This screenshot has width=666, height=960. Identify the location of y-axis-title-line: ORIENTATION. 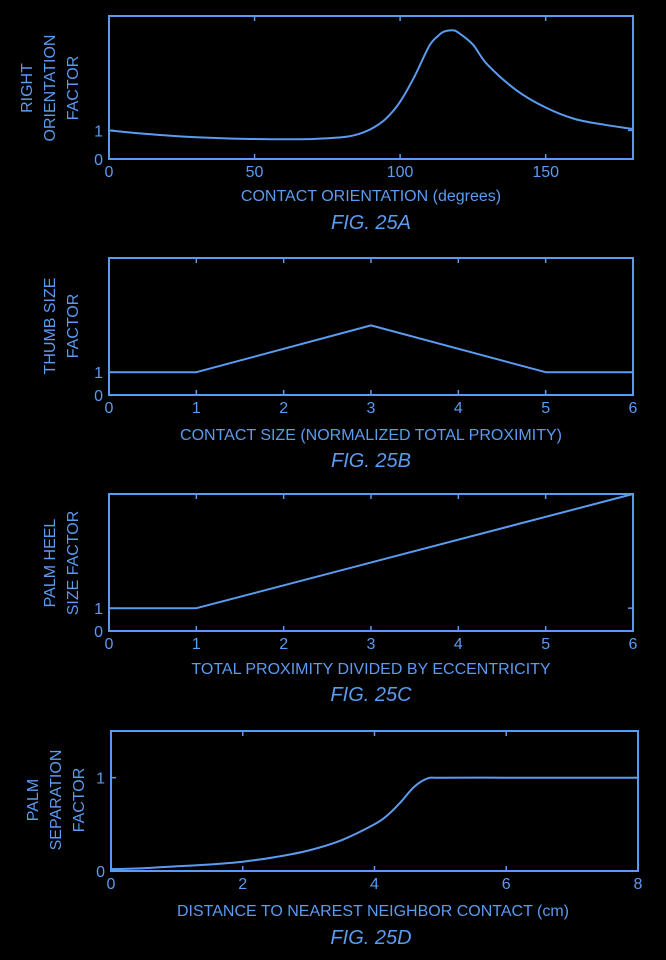
(50, 88).